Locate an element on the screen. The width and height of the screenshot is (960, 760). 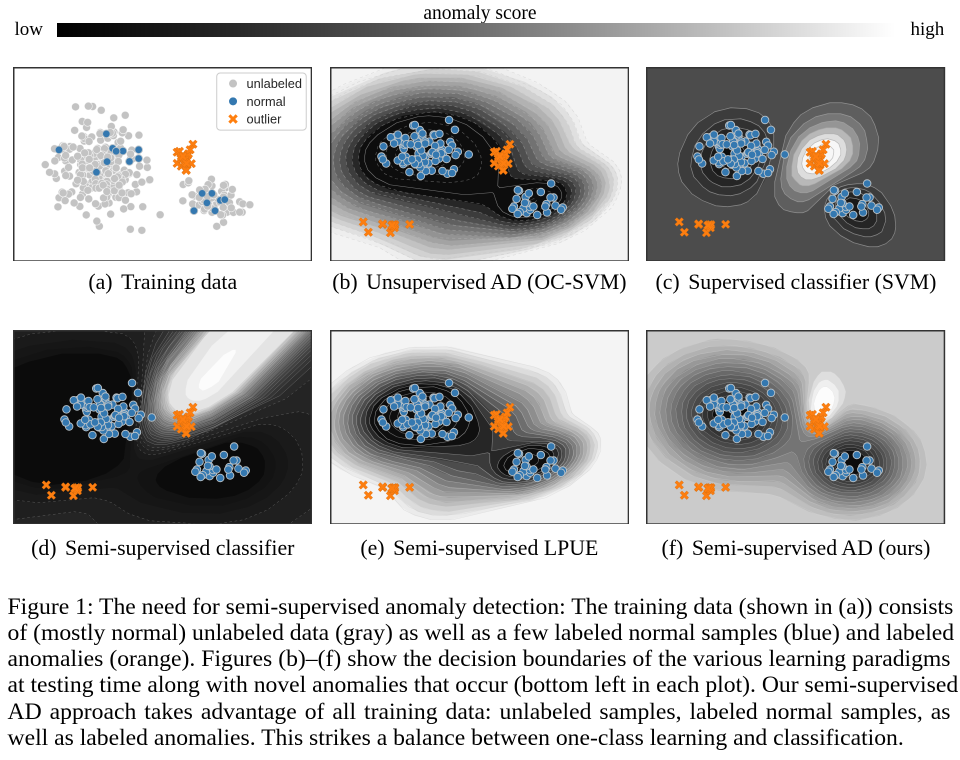
svg-text: outlier is located at coordinates (265, 118).